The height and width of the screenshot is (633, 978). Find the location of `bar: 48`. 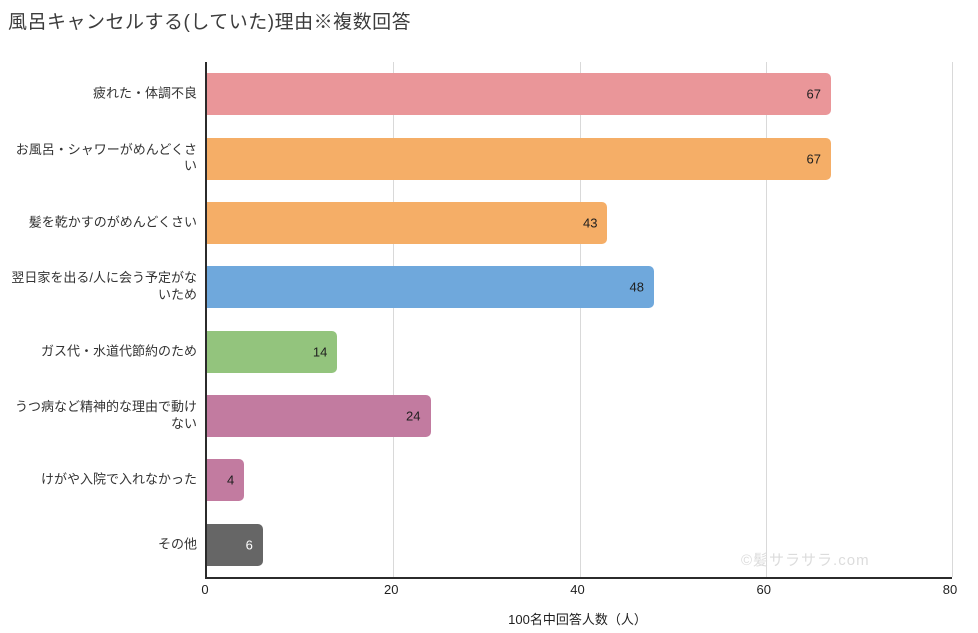

bar: 48 is located at coordinates (430, 287).